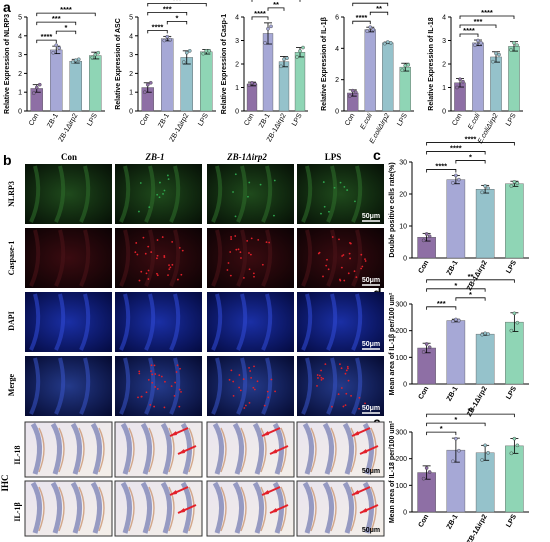  I want to click on y-axis-label: Mean area of IL-18 per/100 um², so click(392, 471).